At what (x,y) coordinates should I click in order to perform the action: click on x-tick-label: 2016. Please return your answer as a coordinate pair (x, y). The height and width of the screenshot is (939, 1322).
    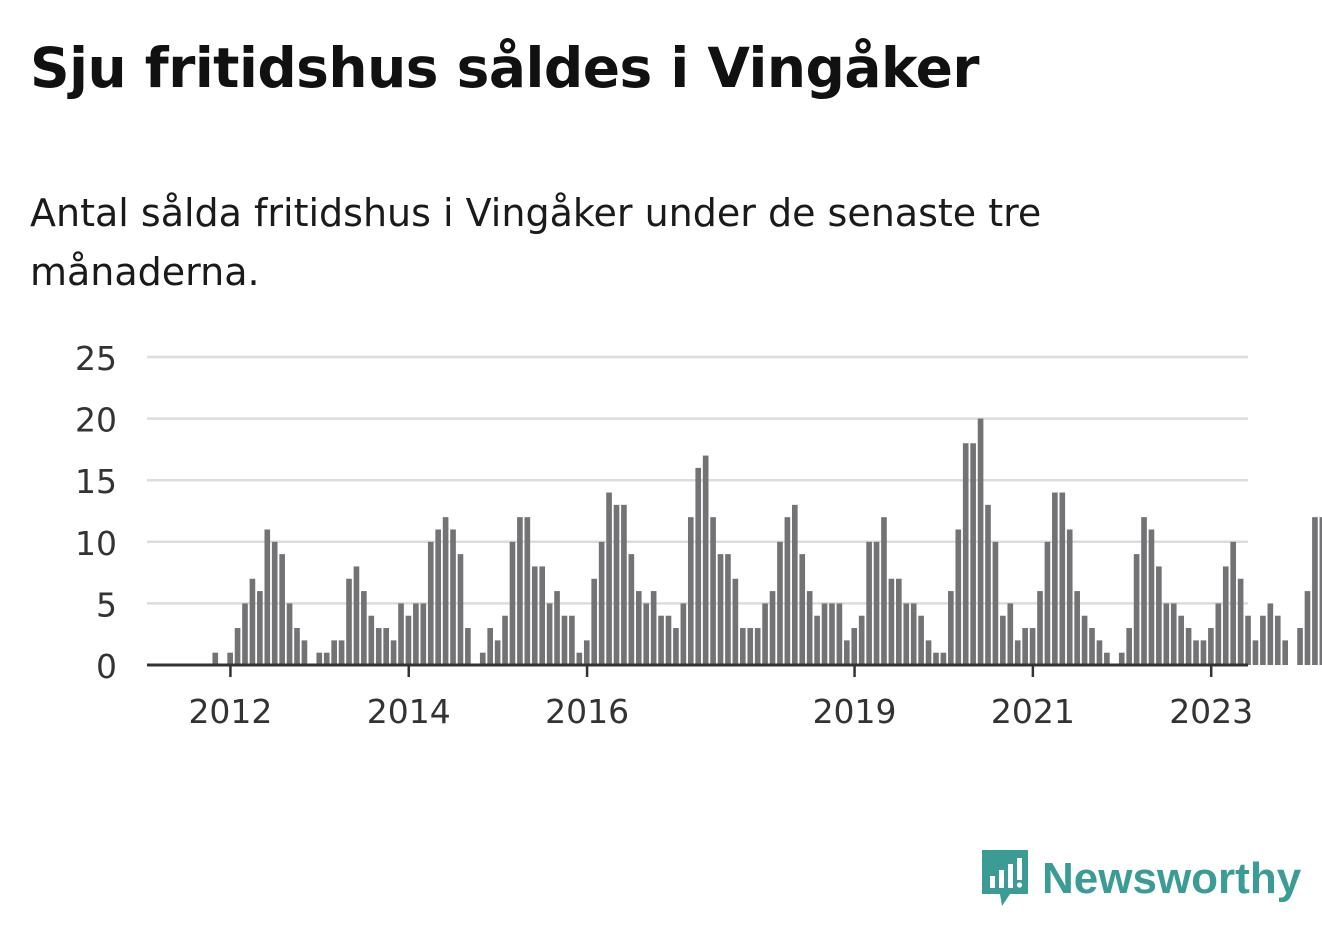
    Looking at the image, I should click on (587, 711).